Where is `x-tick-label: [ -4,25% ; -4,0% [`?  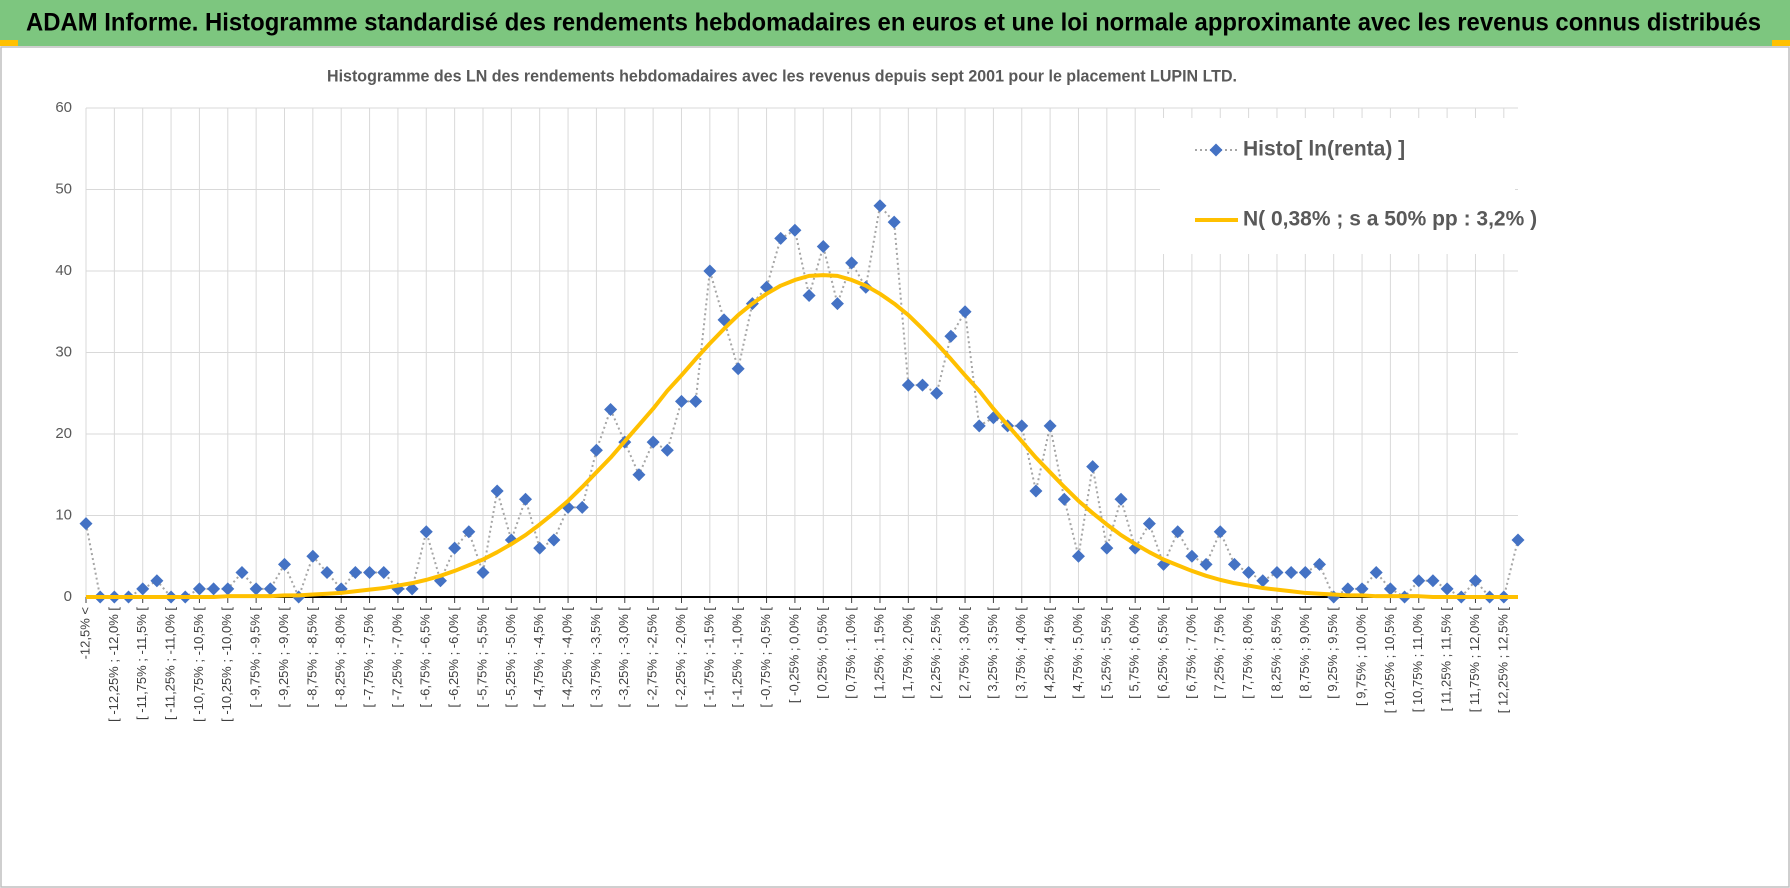 x-tick-label: [ -4,25% ; -4,0% [ is located at coordinates (566, 657).